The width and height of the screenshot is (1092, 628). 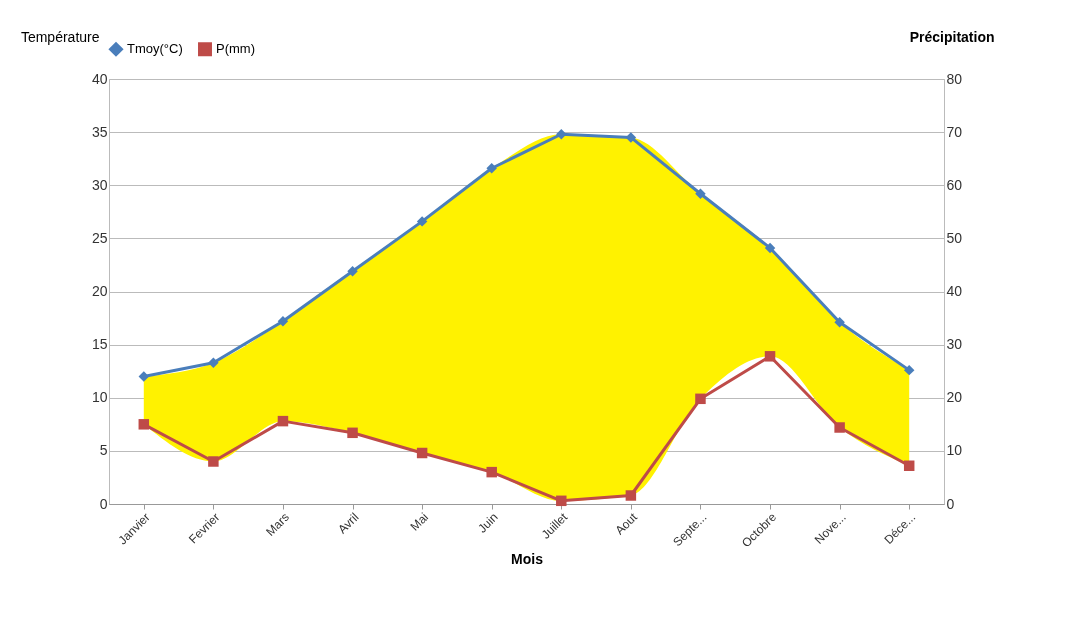 What do you see at coordinates (488, 523) in the screenshot?
I see `x-tick-label: Juin` at bounding box center [488, 523].